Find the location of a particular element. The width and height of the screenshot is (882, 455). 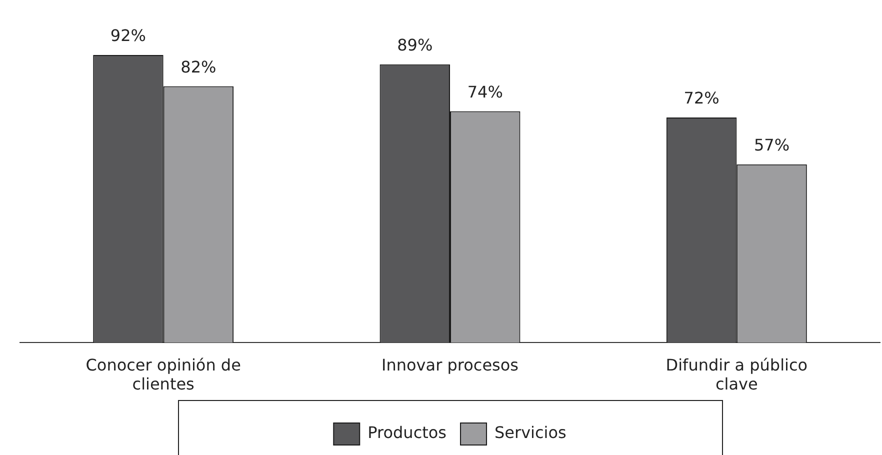

x-tick-label: Conocer opinión de clientes is located at coordinates (163, 374).